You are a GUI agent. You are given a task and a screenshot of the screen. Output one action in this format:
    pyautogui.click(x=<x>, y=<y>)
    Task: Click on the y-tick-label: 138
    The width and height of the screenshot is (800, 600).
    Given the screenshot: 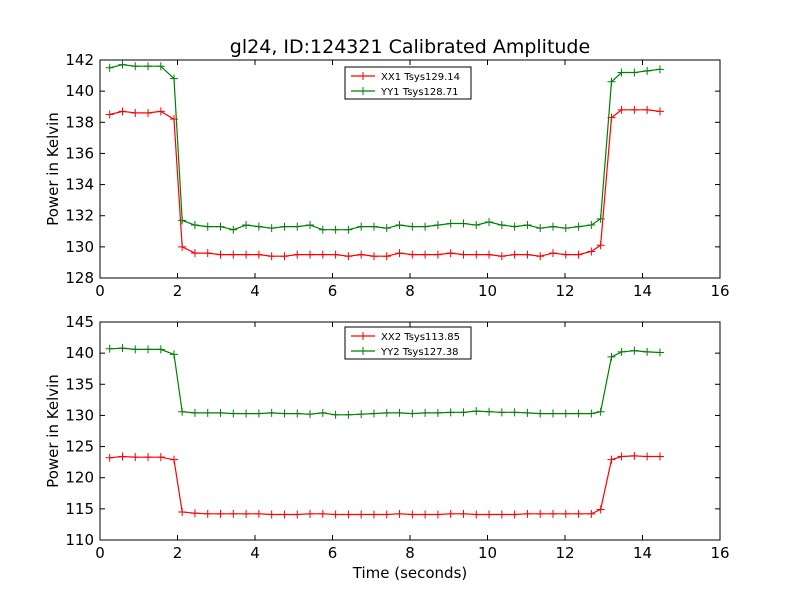 What is the action you would take?
    pyautogui.click(x=79, y=122)
    